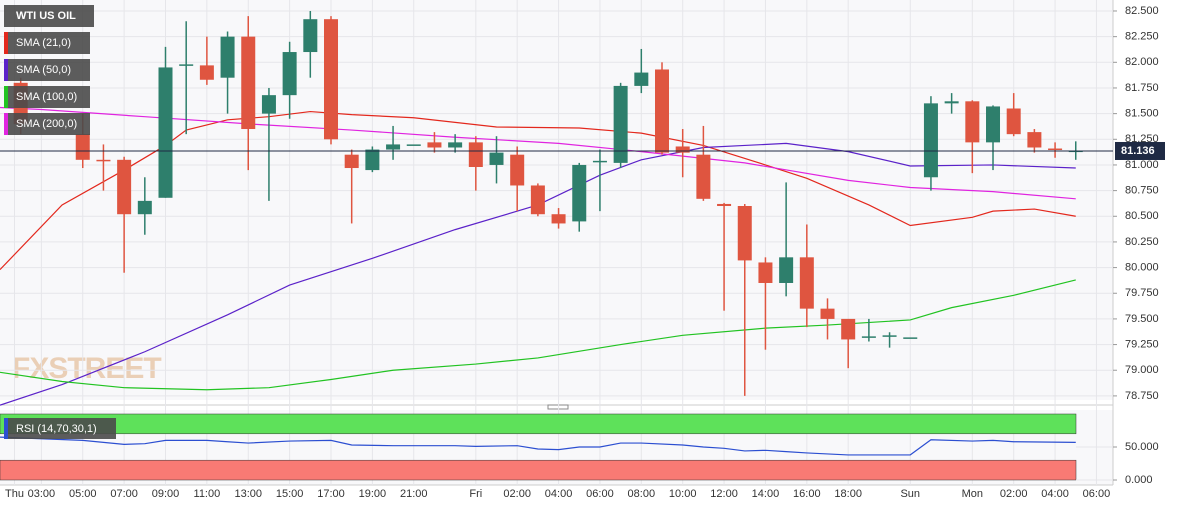 The image size is (1194, 506). What do you see at coordinates (46, 16) in the screenshot?
I see `chart-title: WTI US OIL` at bounding box center [46, 16].